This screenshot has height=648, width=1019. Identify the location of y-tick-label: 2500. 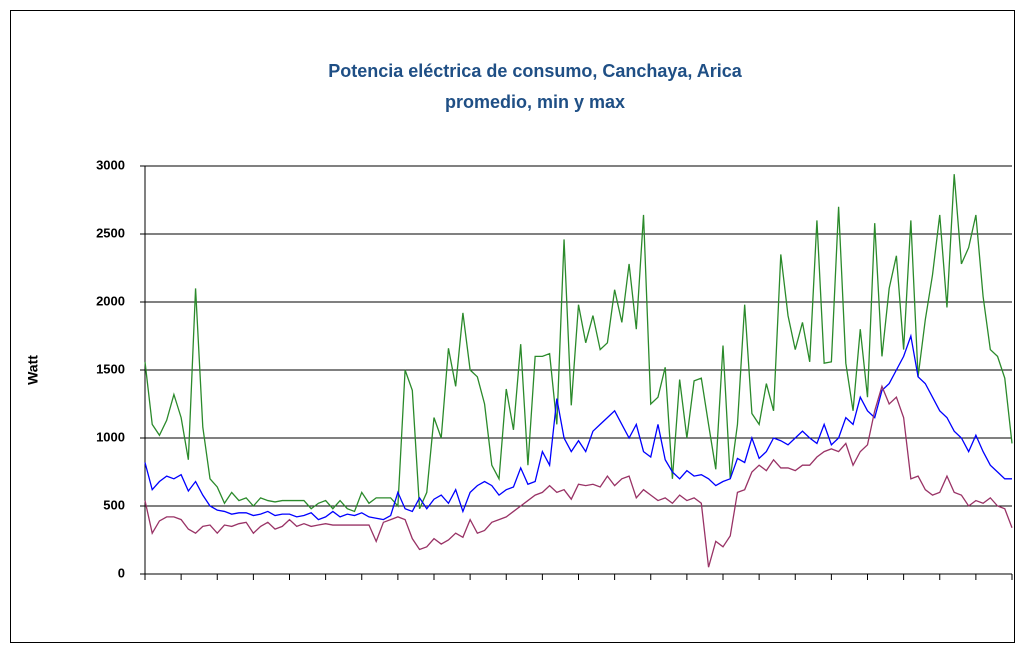
(110, 232).